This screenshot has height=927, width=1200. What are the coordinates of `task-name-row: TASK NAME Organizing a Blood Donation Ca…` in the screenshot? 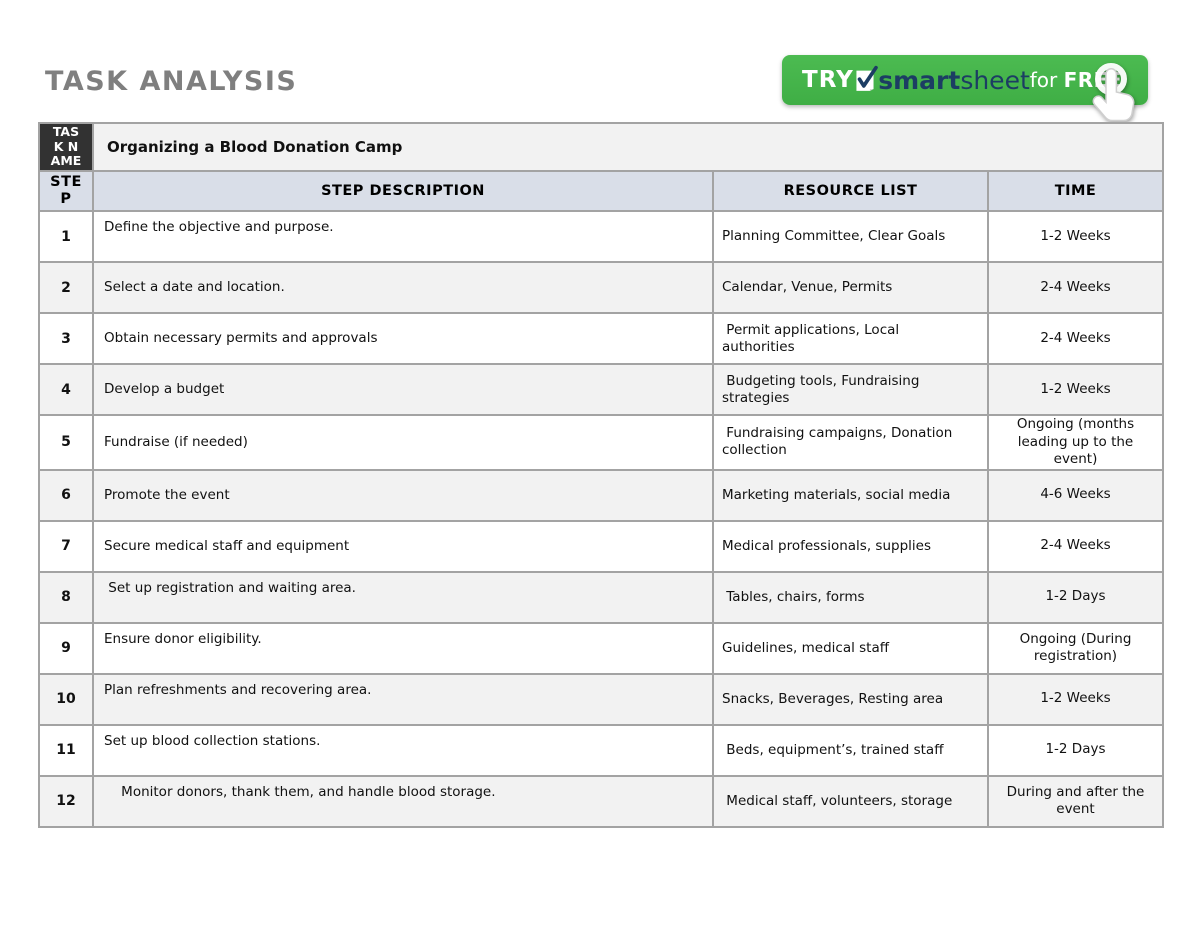 It's located at (601, 147).